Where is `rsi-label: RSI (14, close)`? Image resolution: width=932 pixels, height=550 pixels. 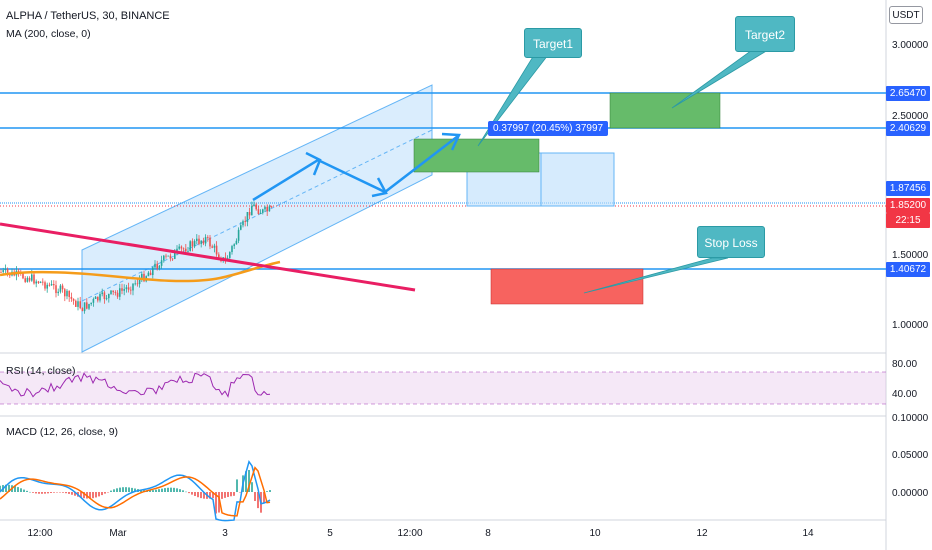 rsi-label: RSI (14, close) is located at coordinates (41, 371).